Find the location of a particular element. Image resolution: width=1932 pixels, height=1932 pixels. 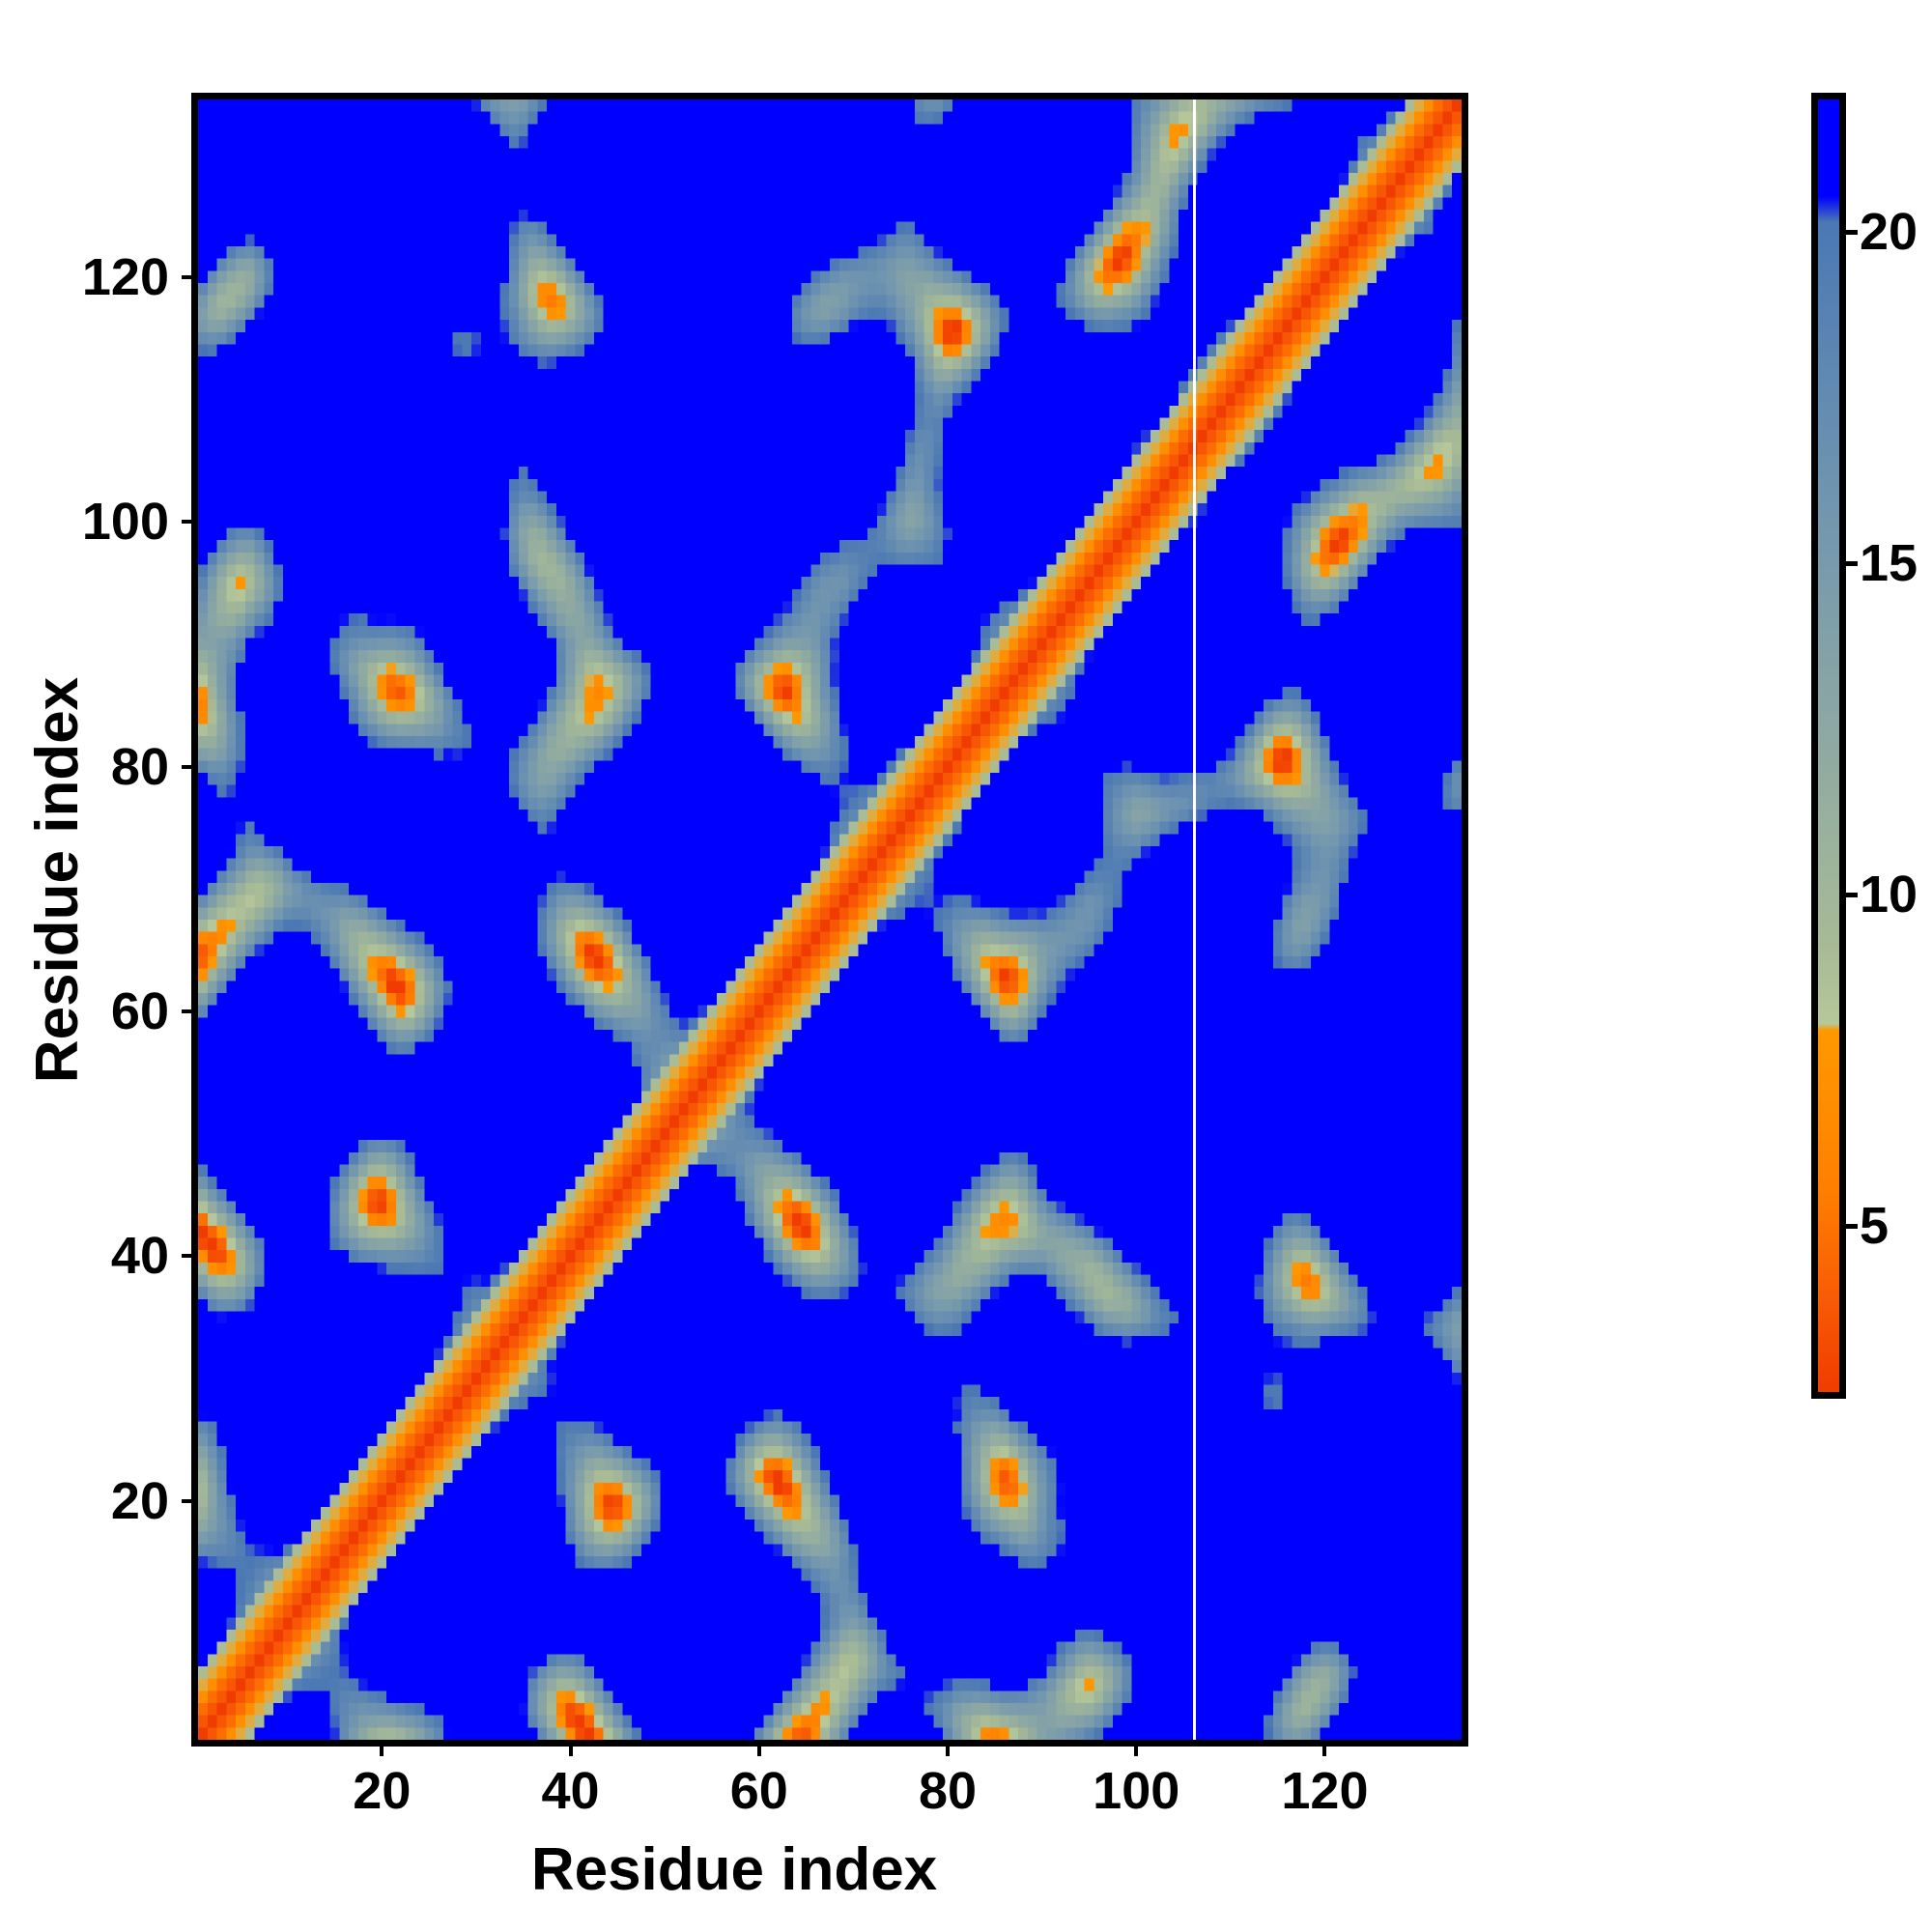

y-ticklabel-100: 100 is located at coordinates (125, 522).